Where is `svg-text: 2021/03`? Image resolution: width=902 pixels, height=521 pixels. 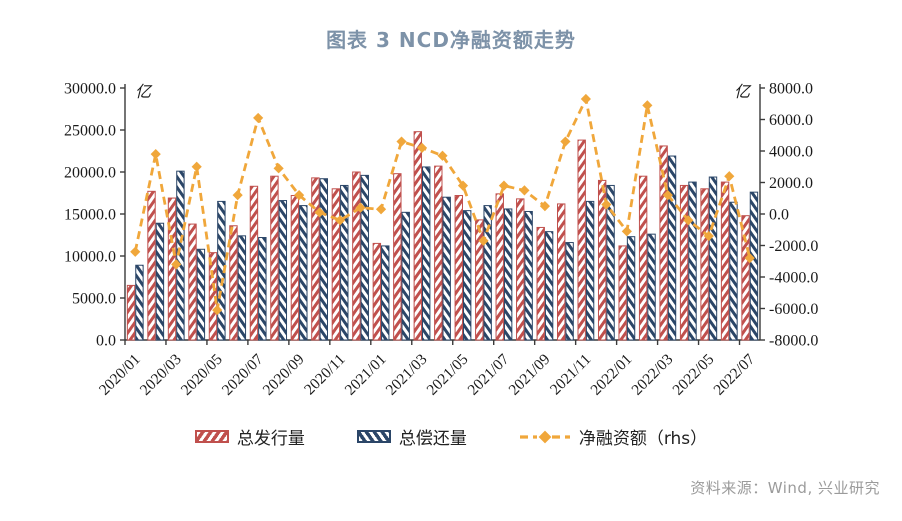
svg-text: 2021/03 is located at coordinates (407, 375).